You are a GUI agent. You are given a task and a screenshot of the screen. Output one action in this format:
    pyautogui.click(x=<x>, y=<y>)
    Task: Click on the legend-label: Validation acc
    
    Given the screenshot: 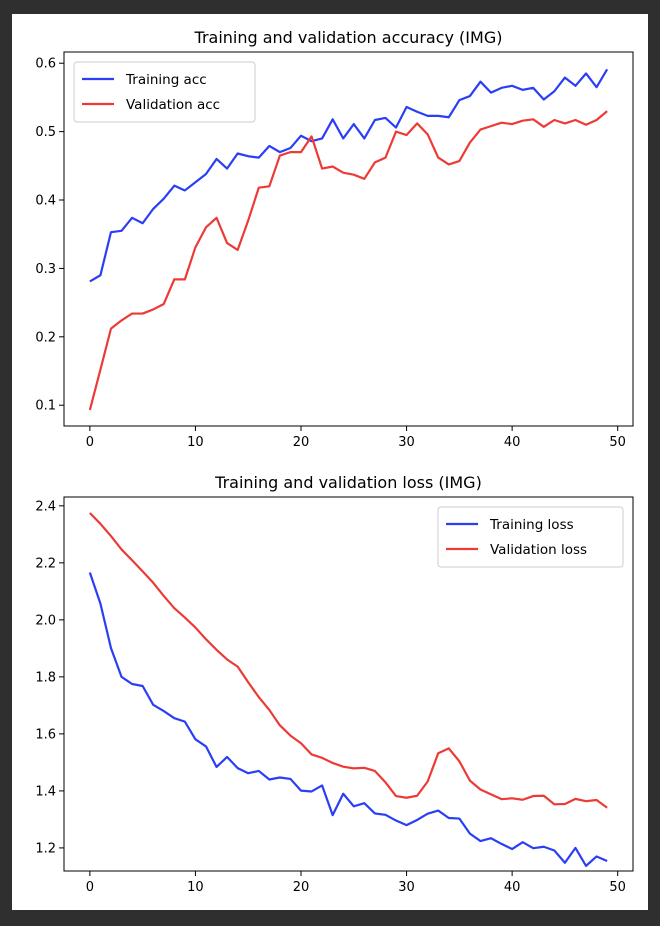 What is the action you would take?
    pyautogui.click(x=173, y=105)
    